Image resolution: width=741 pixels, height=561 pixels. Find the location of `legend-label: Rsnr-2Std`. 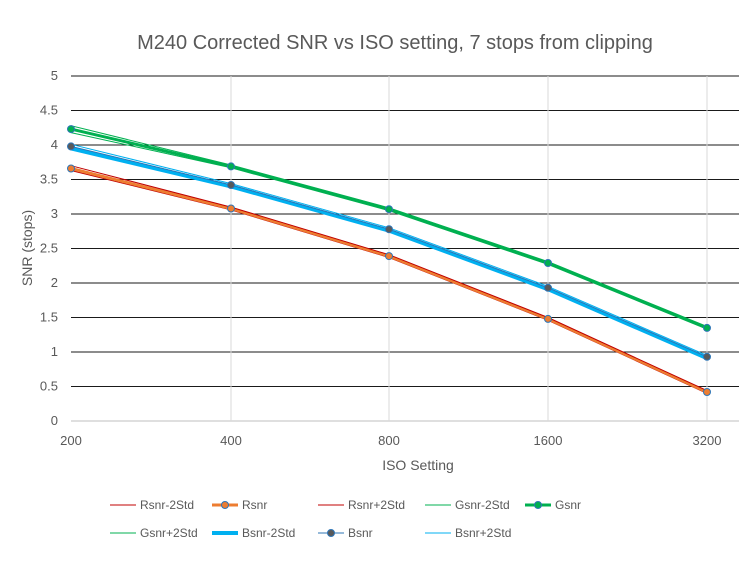

legend-label: Rsnr-2Std is located at coordinates (167, 505).